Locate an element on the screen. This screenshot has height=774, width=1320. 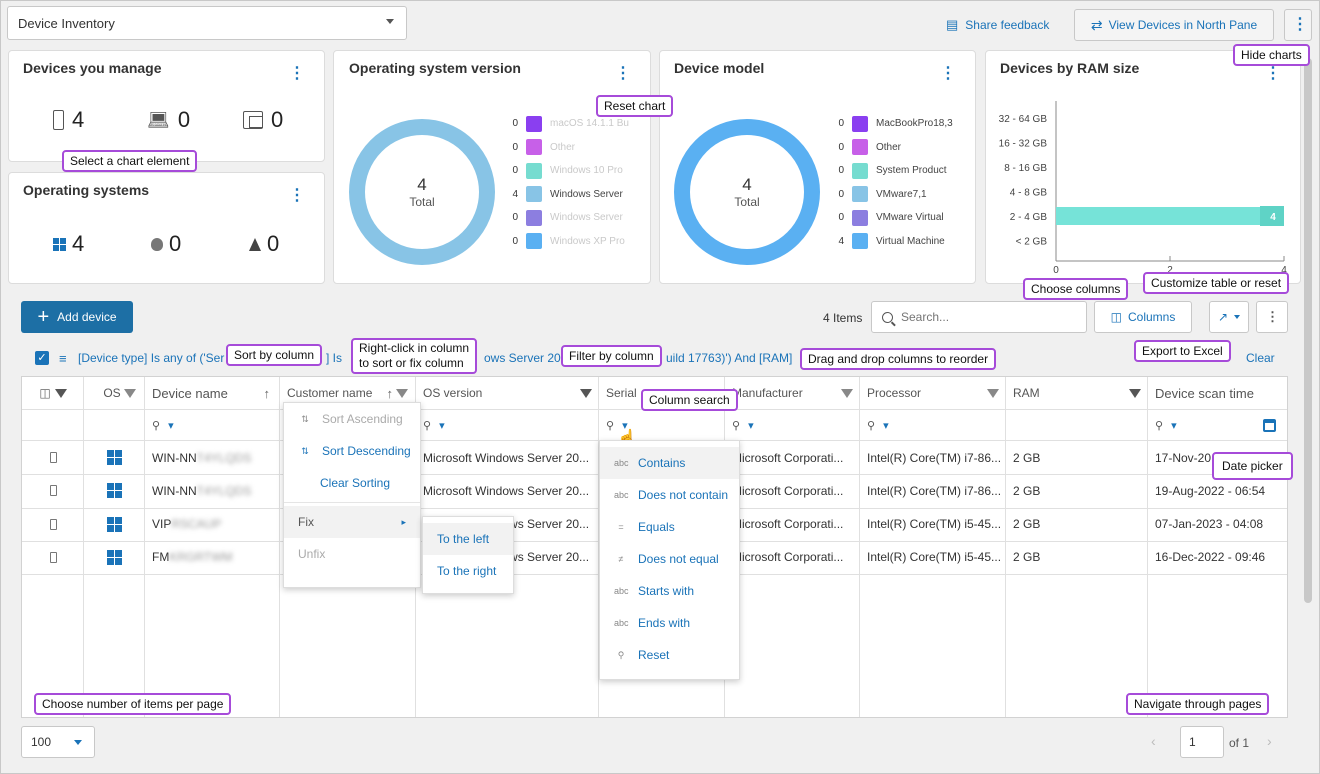
os-version-legend-item: 0 Windows XP Pro is located at coordinates (574, 242).